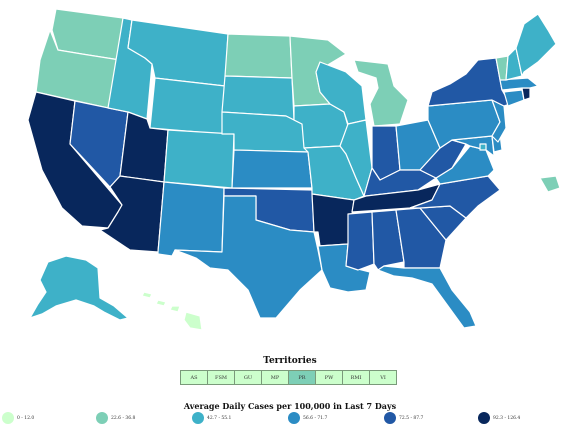 This screenshot has width=580, height=447. I want to click on state-hi, so click(172, 311).